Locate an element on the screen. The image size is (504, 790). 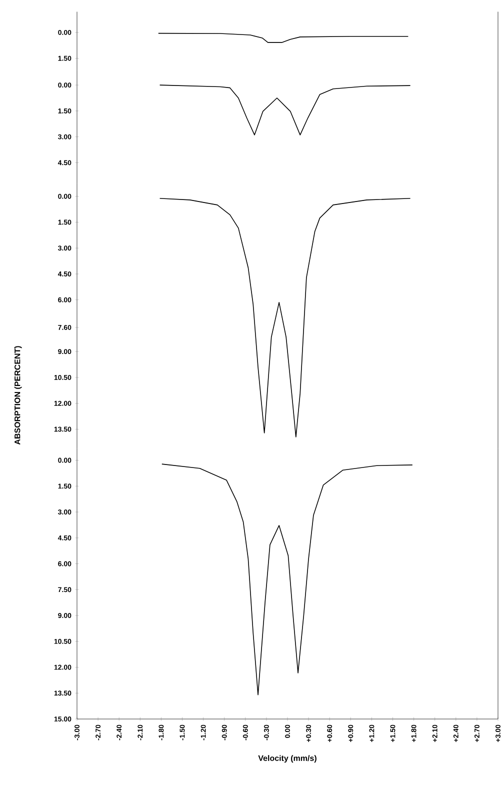
x-axis-title: Velocity (mm/s) is located at coordinates (287, 759).